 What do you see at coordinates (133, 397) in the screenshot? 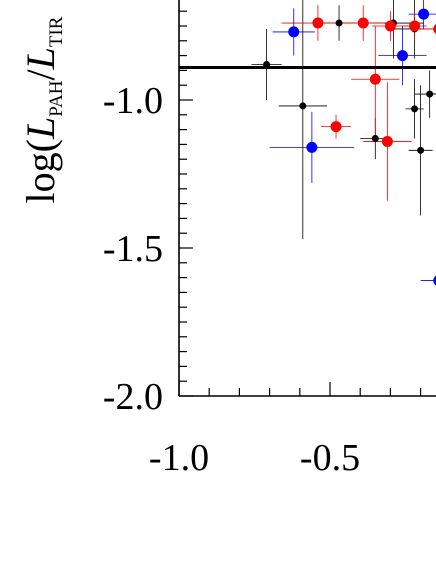
I see `y-tick-label: -2.0` at bounding box center [133, 397].